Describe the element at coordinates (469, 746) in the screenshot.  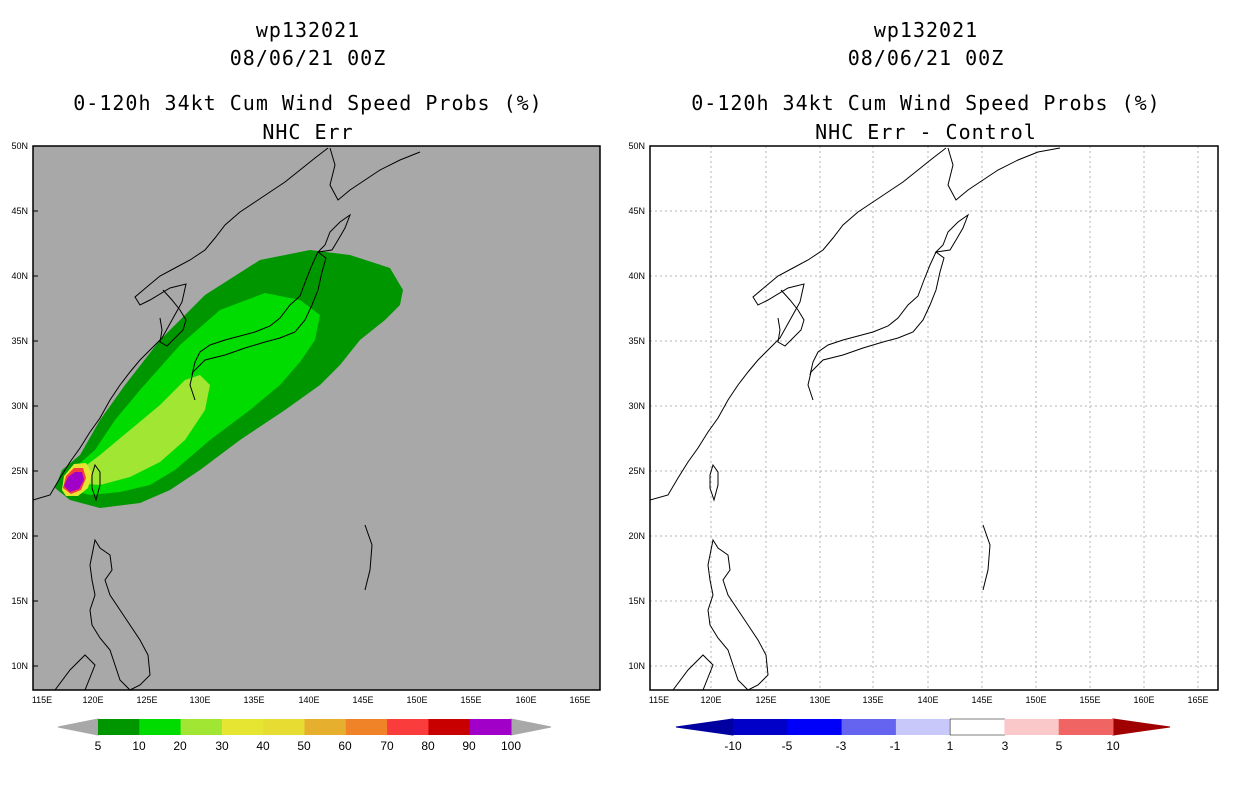
I see `cb-label: 90` at that location.